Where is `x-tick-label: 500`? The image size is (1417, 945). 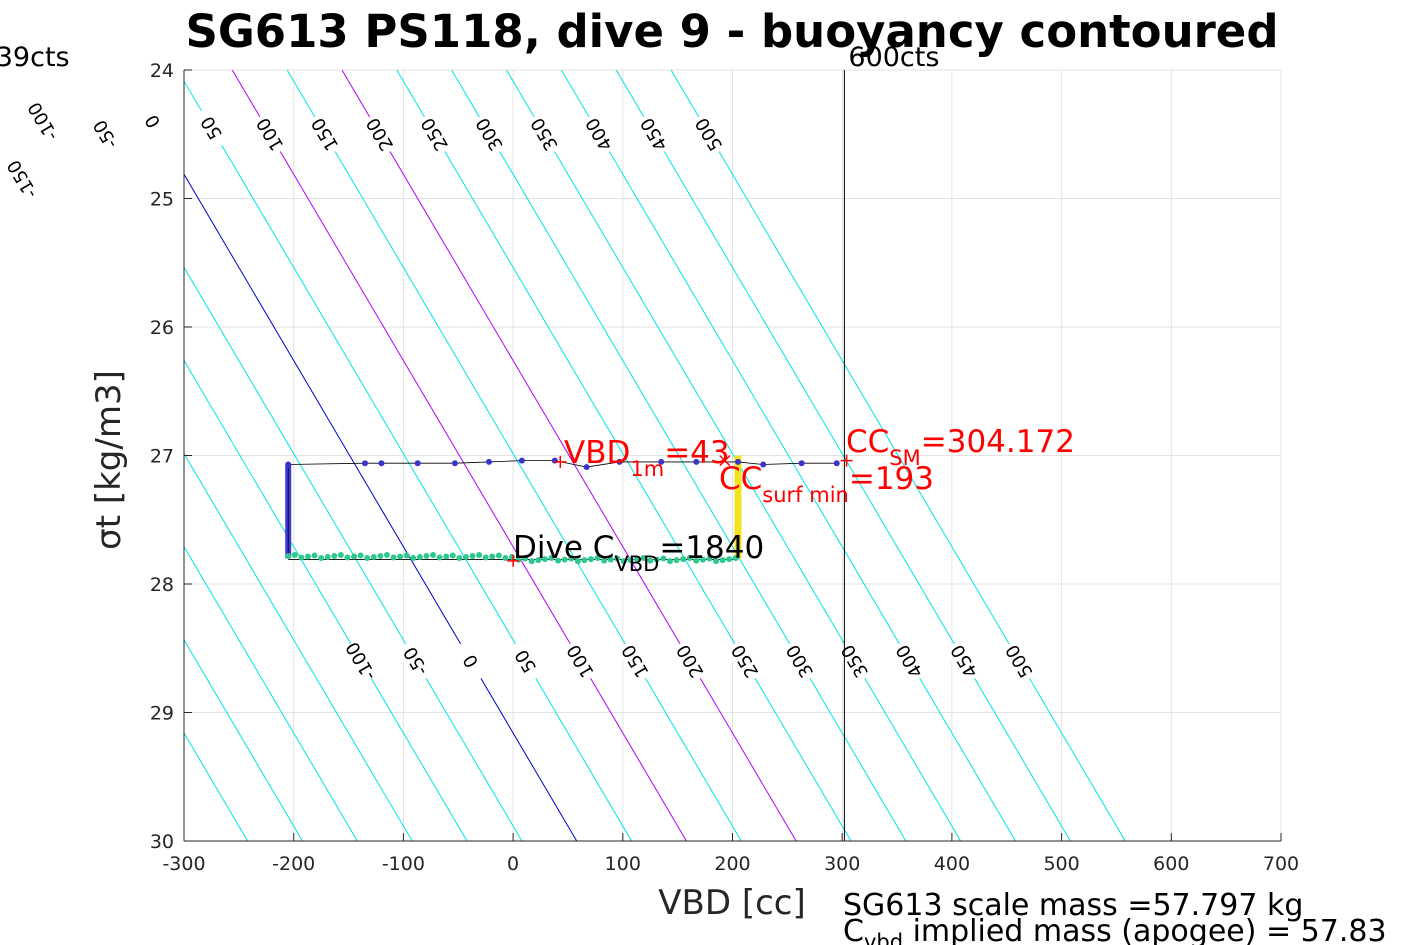 x-tick-label: 500 is located at coordinates (1061, 864).